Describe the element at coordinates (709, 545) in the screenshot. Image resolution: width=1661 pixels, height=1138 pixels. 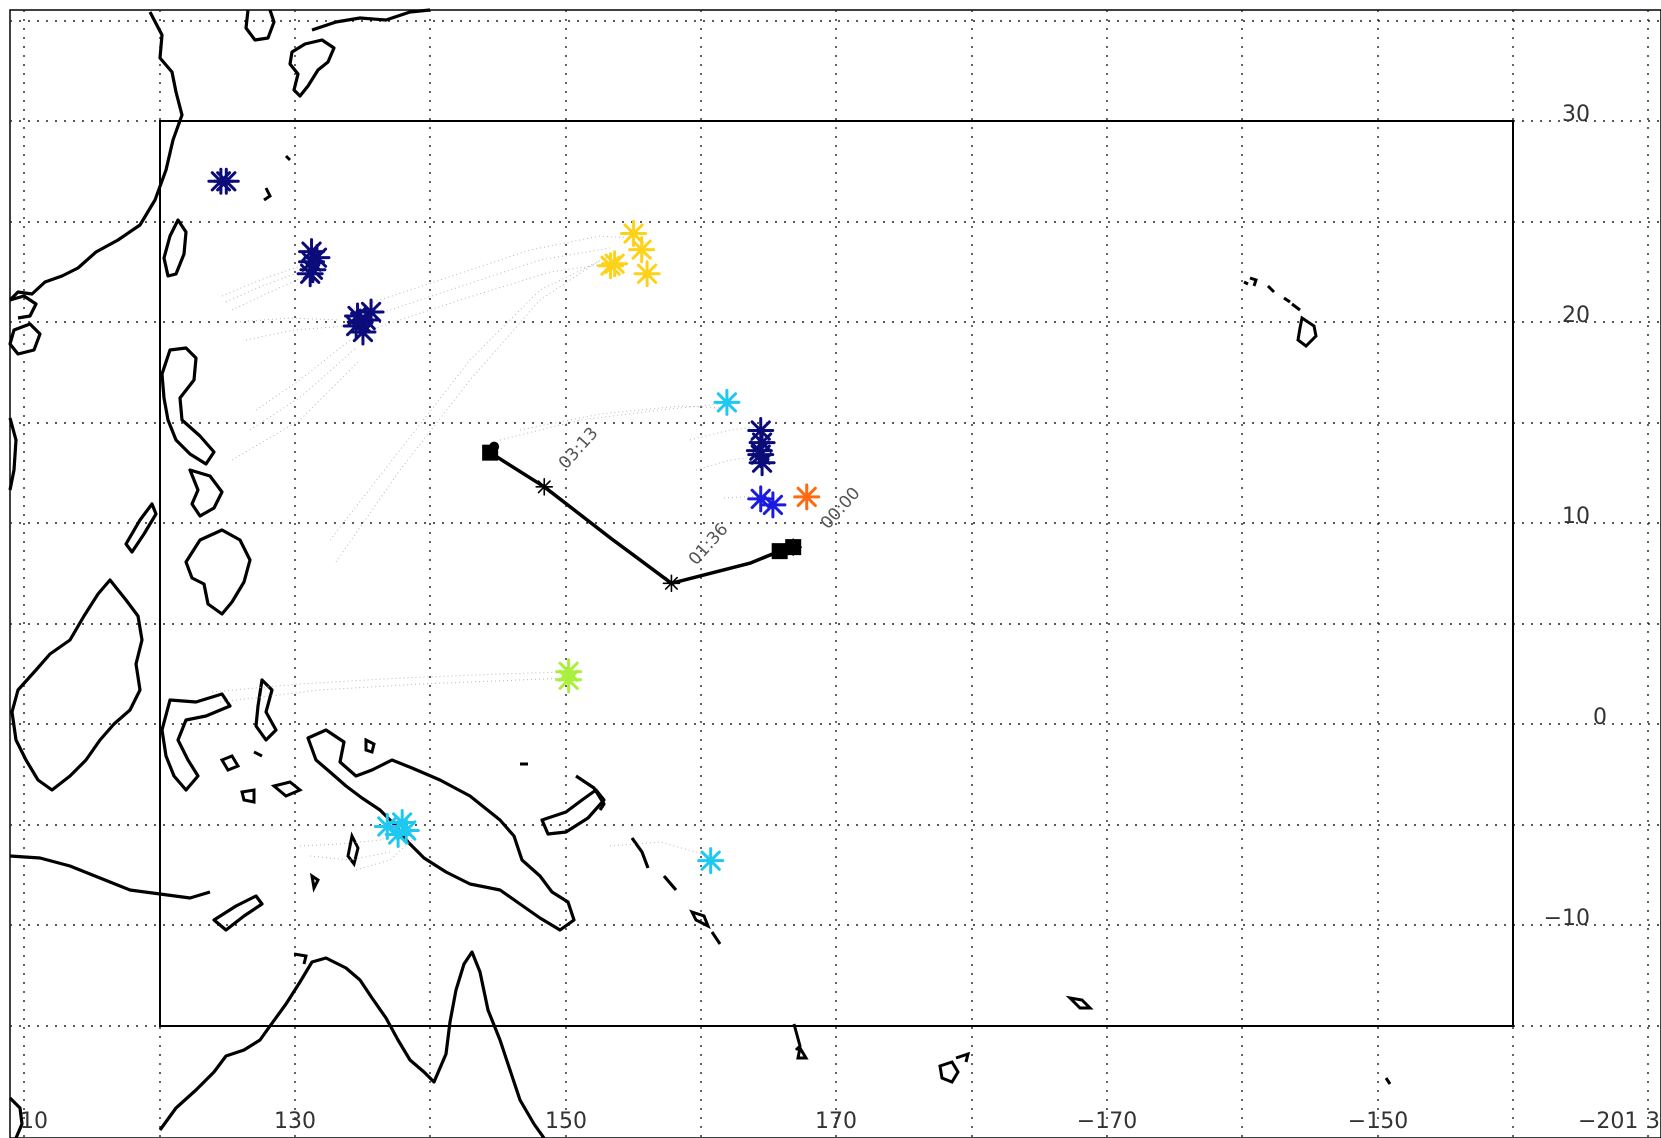
I see `track-time-label: 01:36` at that location.